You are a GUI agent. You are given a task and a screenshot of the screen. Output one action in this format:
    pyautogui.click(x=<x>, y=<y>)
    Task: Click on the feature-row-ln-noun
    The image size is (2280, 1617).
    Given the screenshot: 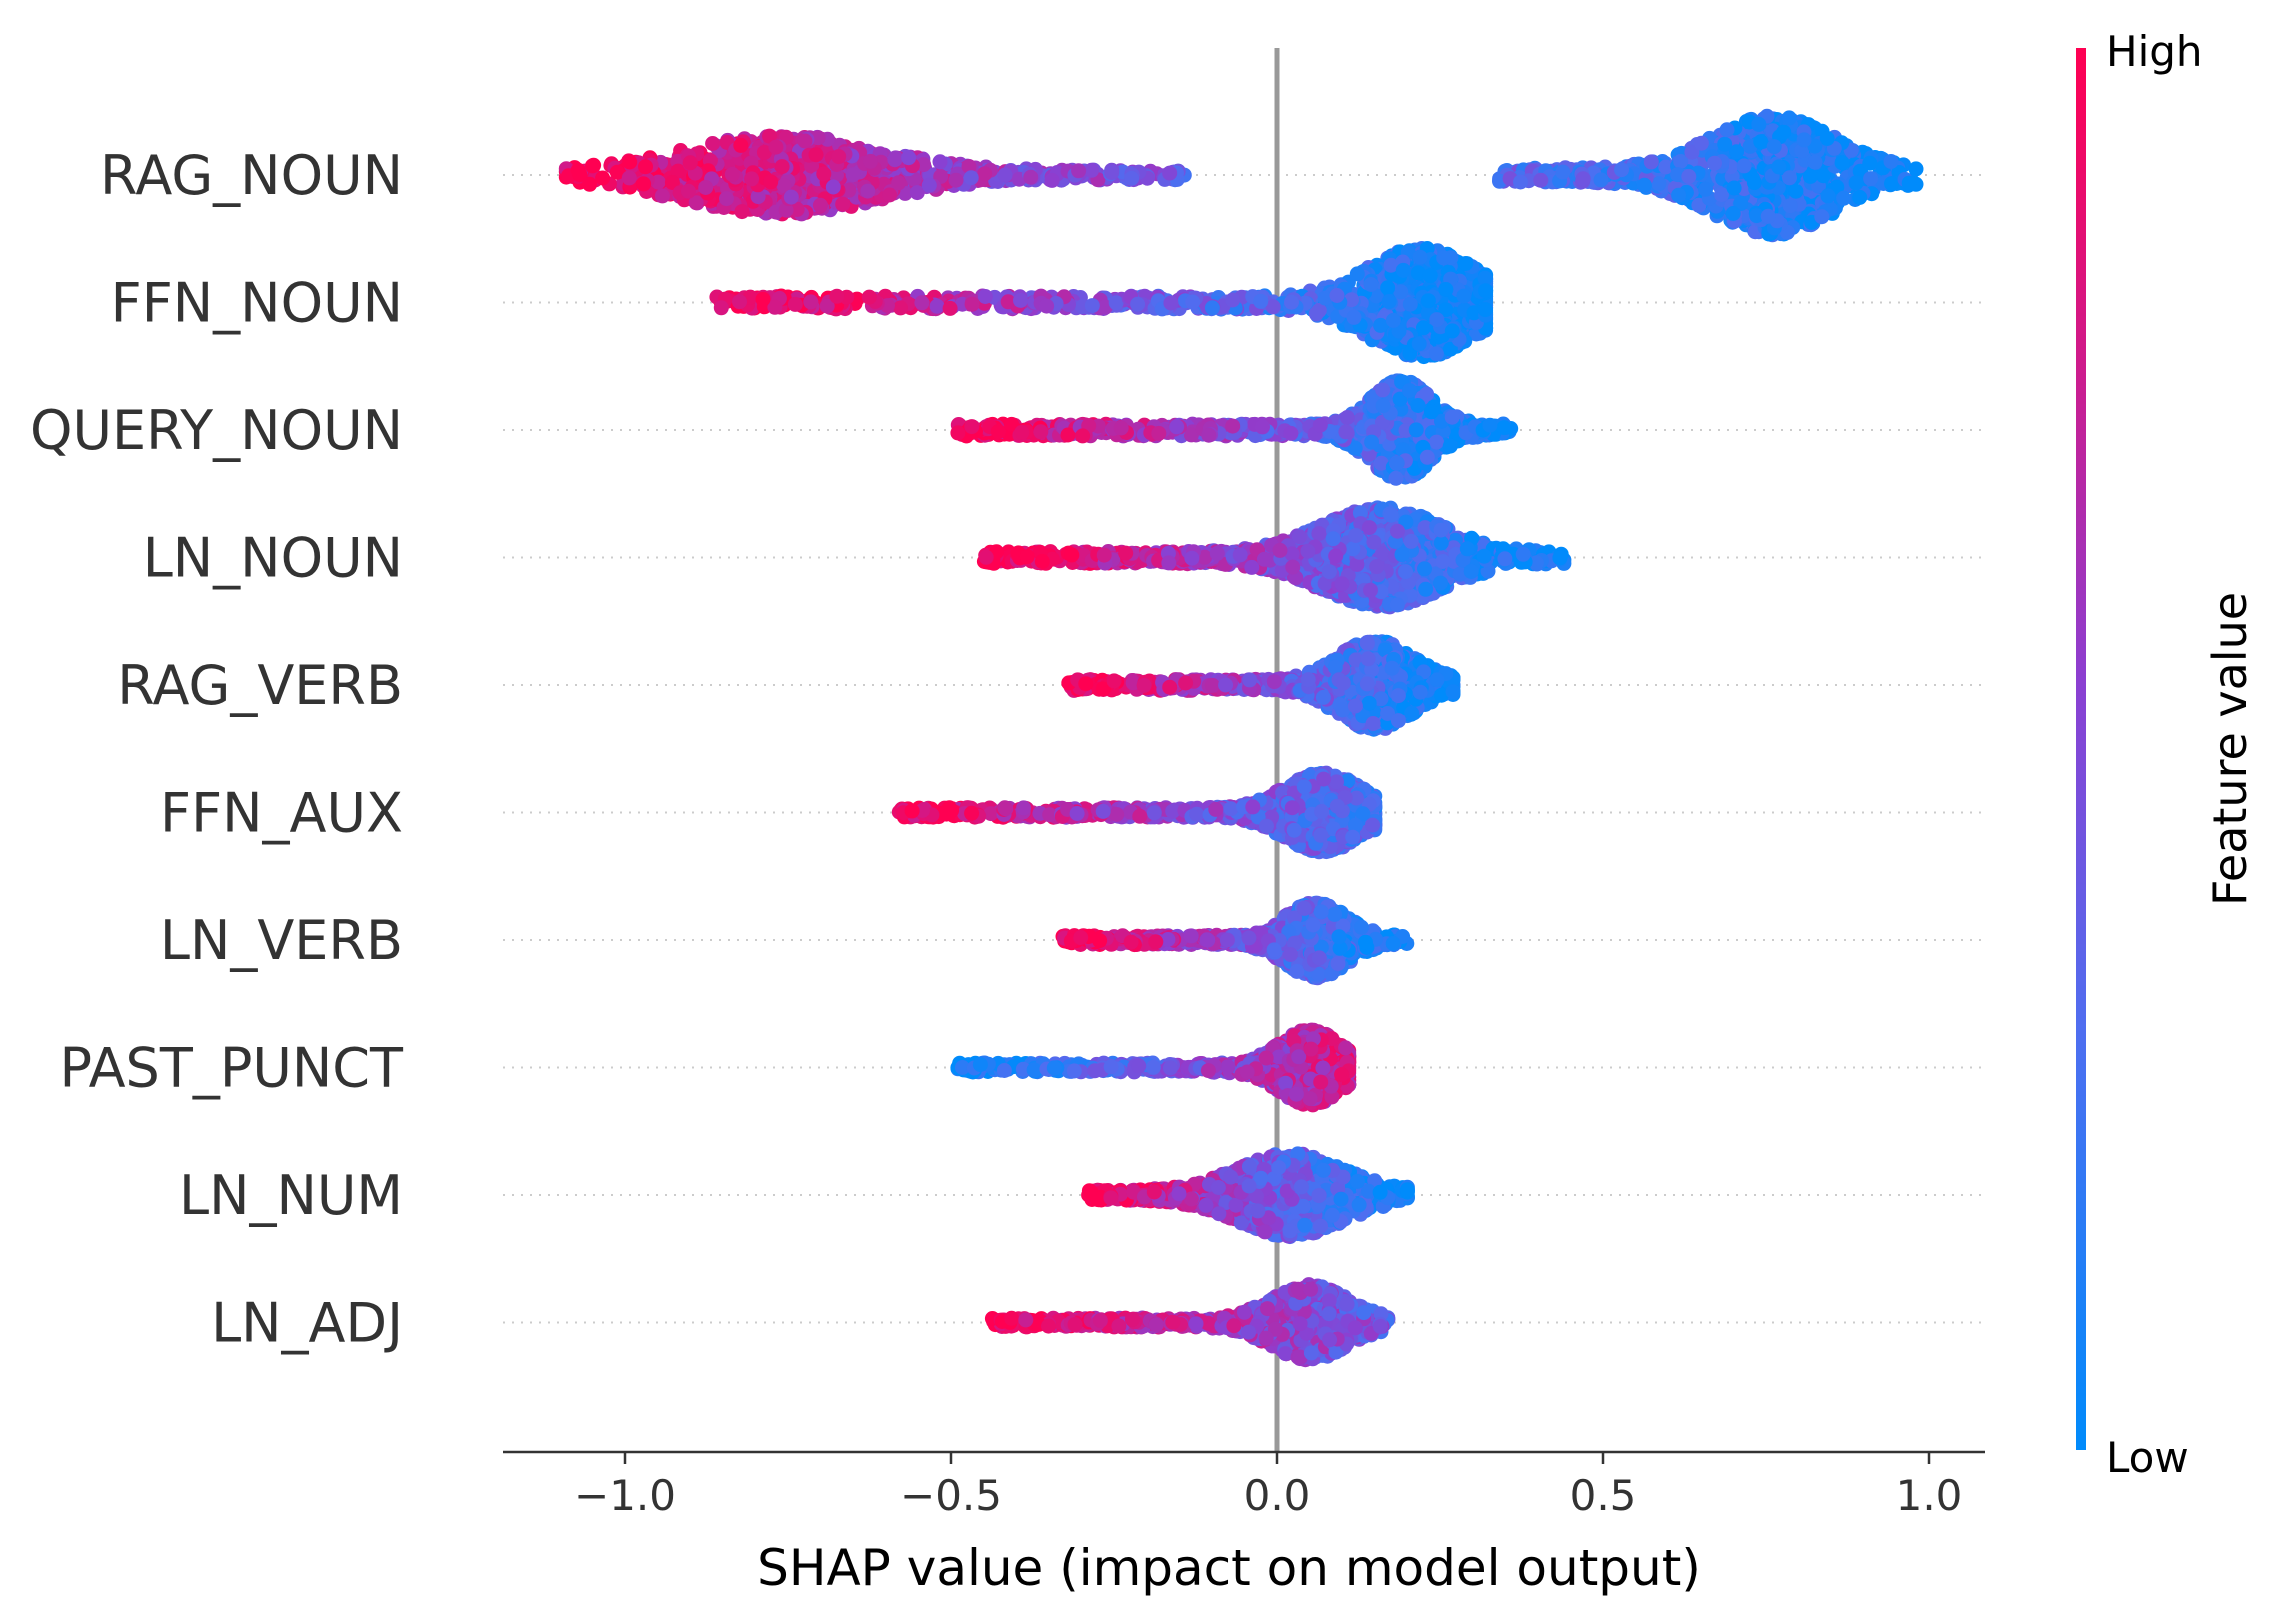 What is the action you would take?
    pyautogui.click(x=1274, y=557)
    